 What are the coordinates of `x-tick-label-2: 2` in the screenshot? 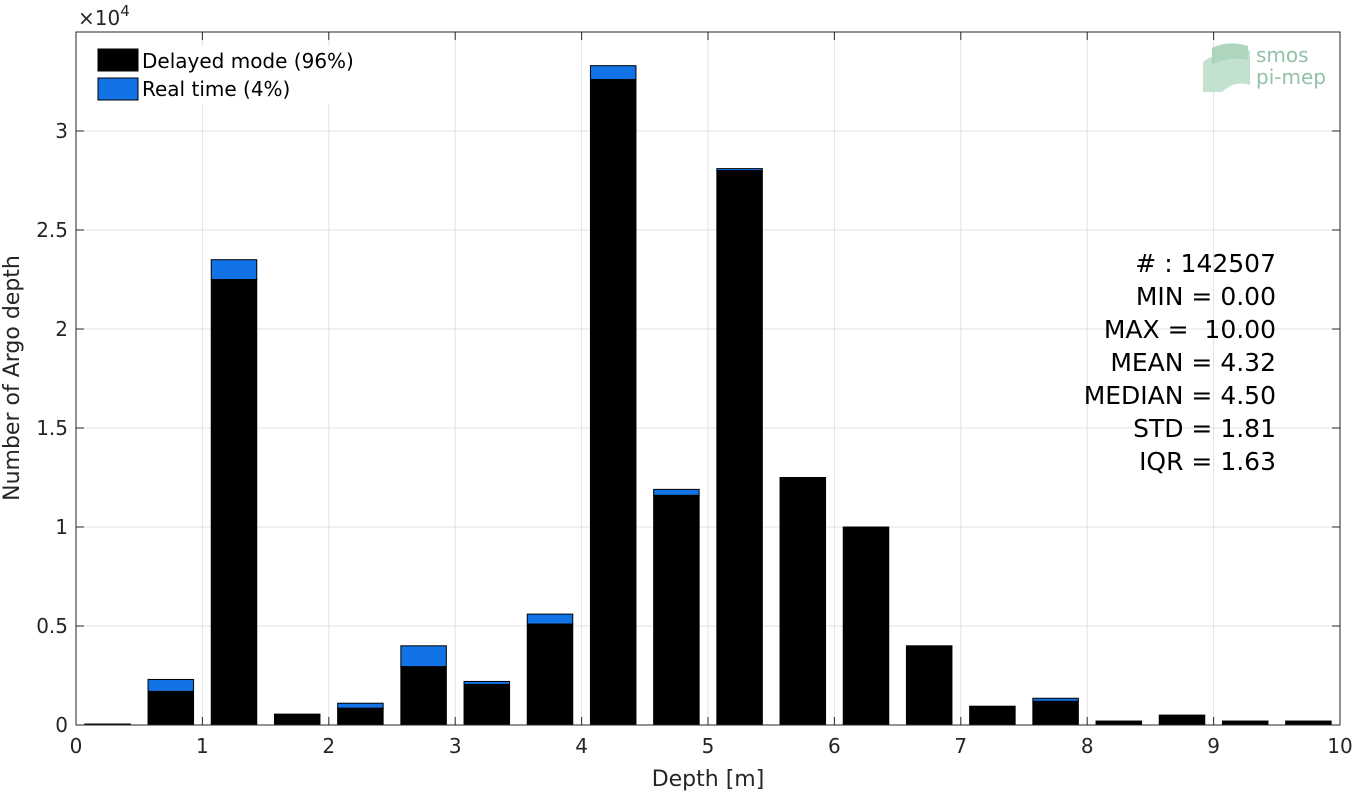 It's located at (328, 746).